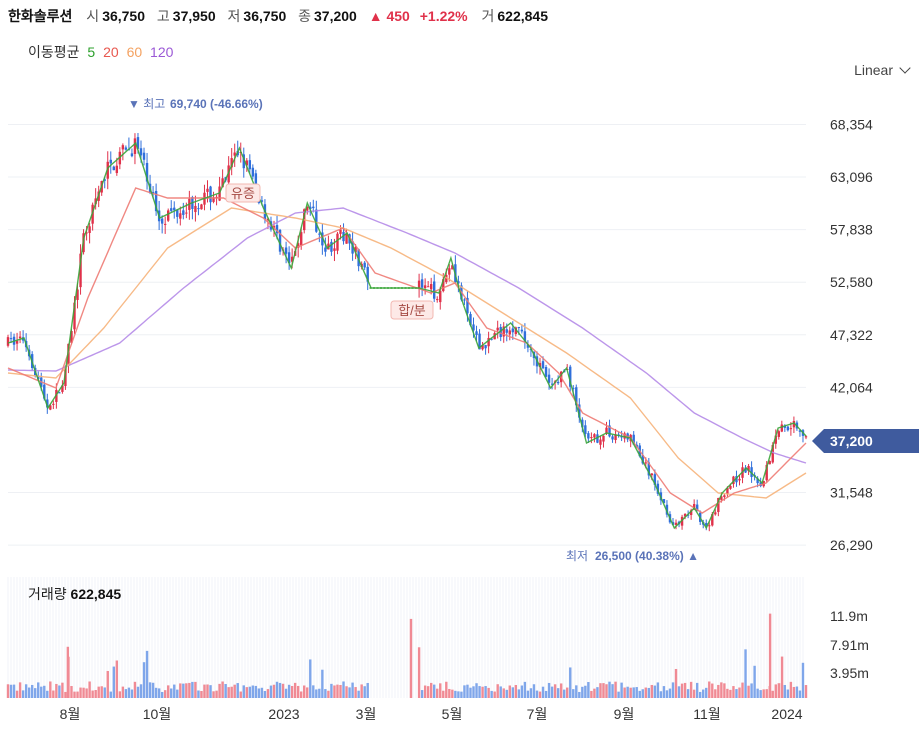 This screenshot has width=919, height=734. What do you see at coordinates (91, 52) in the screenshot?
I see `ma-5: 5` at bounding box center [91, 52].